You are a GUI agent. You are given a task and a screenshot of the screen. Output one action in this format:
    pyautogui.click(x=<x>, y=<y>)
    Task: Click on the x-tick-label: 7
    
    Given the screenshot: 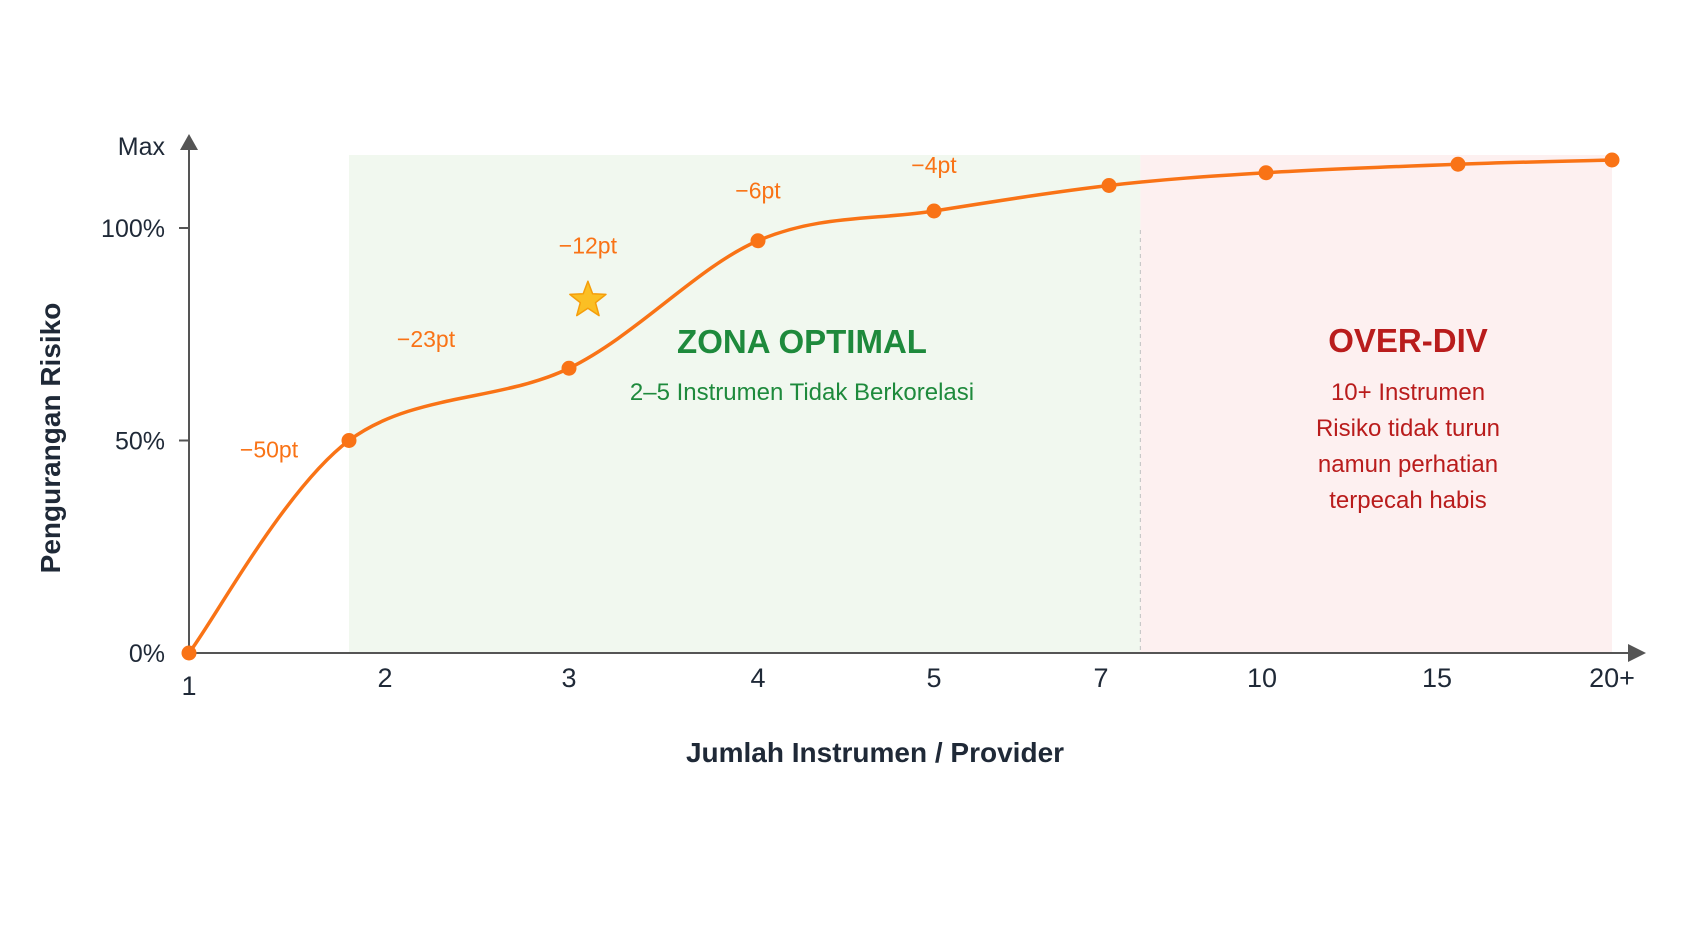 What is the action you would take?
    pyautogui.click(x=1100, y=678)
    